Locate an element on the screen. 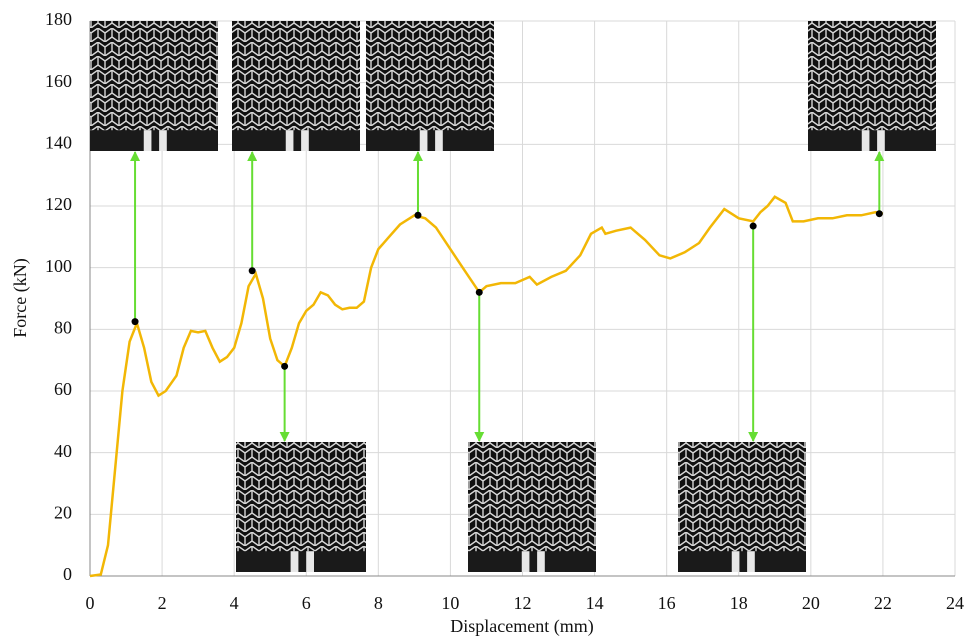 The image size is (971, 640). x-tick-label: 14 is located at coordinates (595, 603).